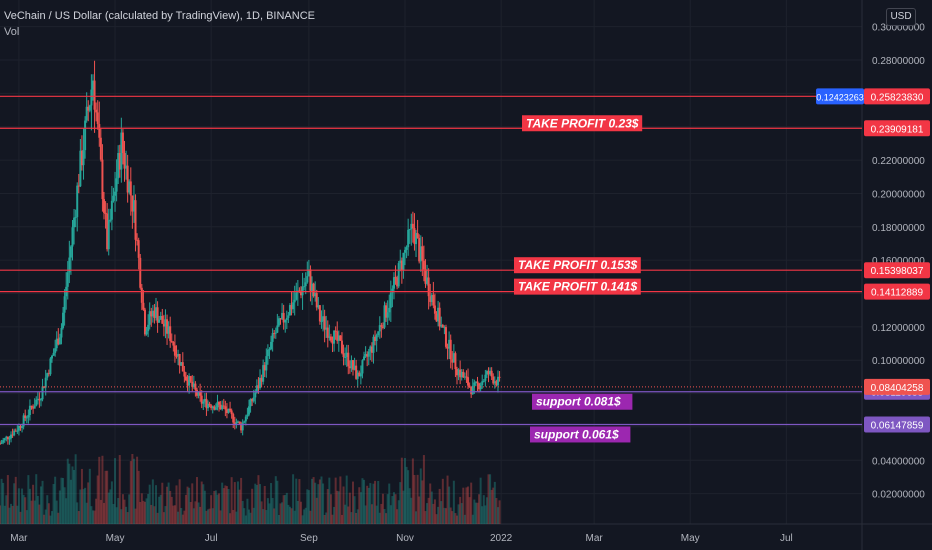 This screenshot has width=932, height=550. Describe the element at coordinates (901, 17) in the screenshot. I see `currency-button: USD` at that location.